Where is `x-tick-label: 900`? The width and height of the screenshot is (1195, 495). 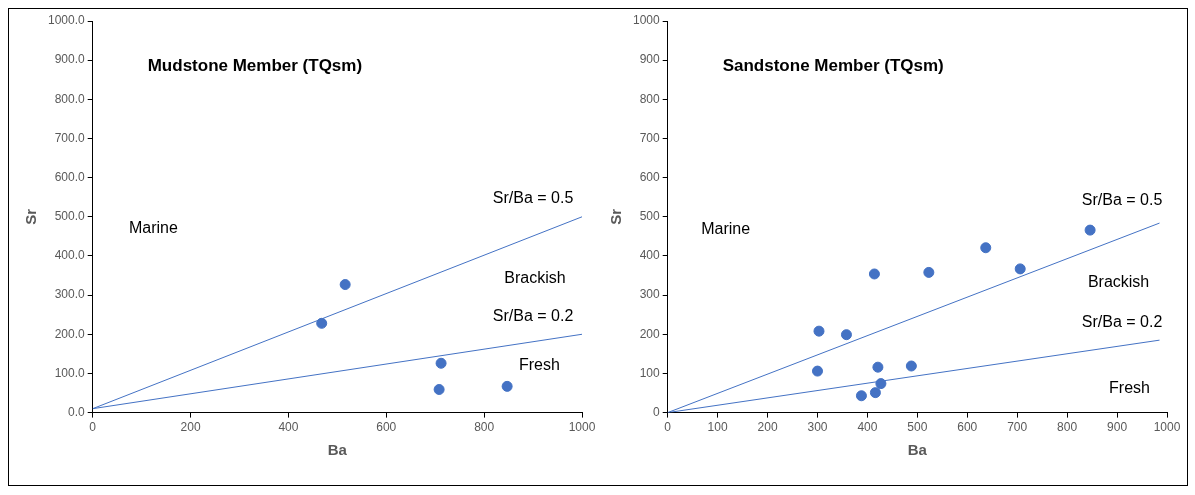 x-tick-label: 900 is located at coordinates (1117, 427).